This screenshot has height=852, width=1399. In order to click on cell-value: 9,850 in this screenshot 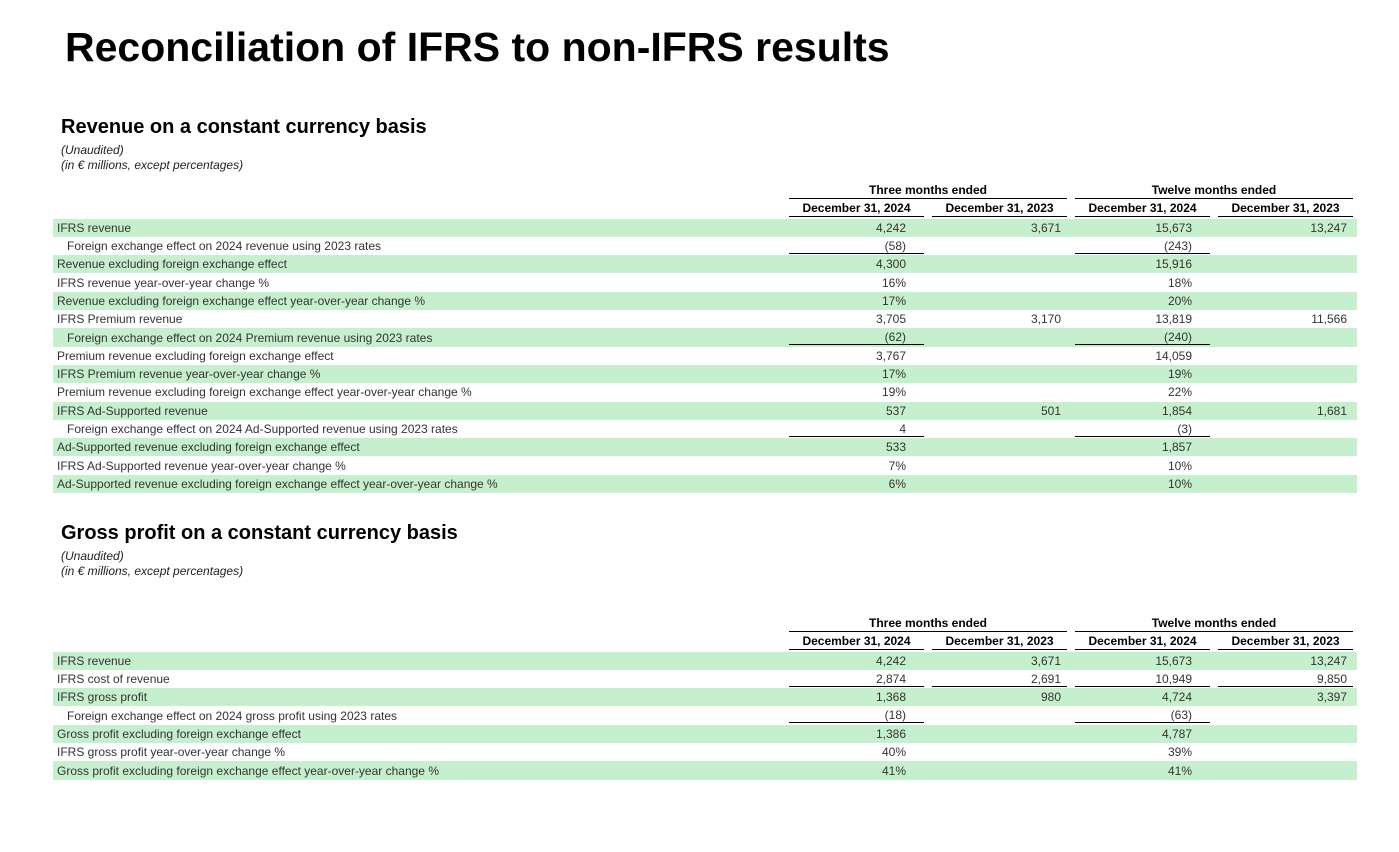, I will do `click(1286, 679)`.